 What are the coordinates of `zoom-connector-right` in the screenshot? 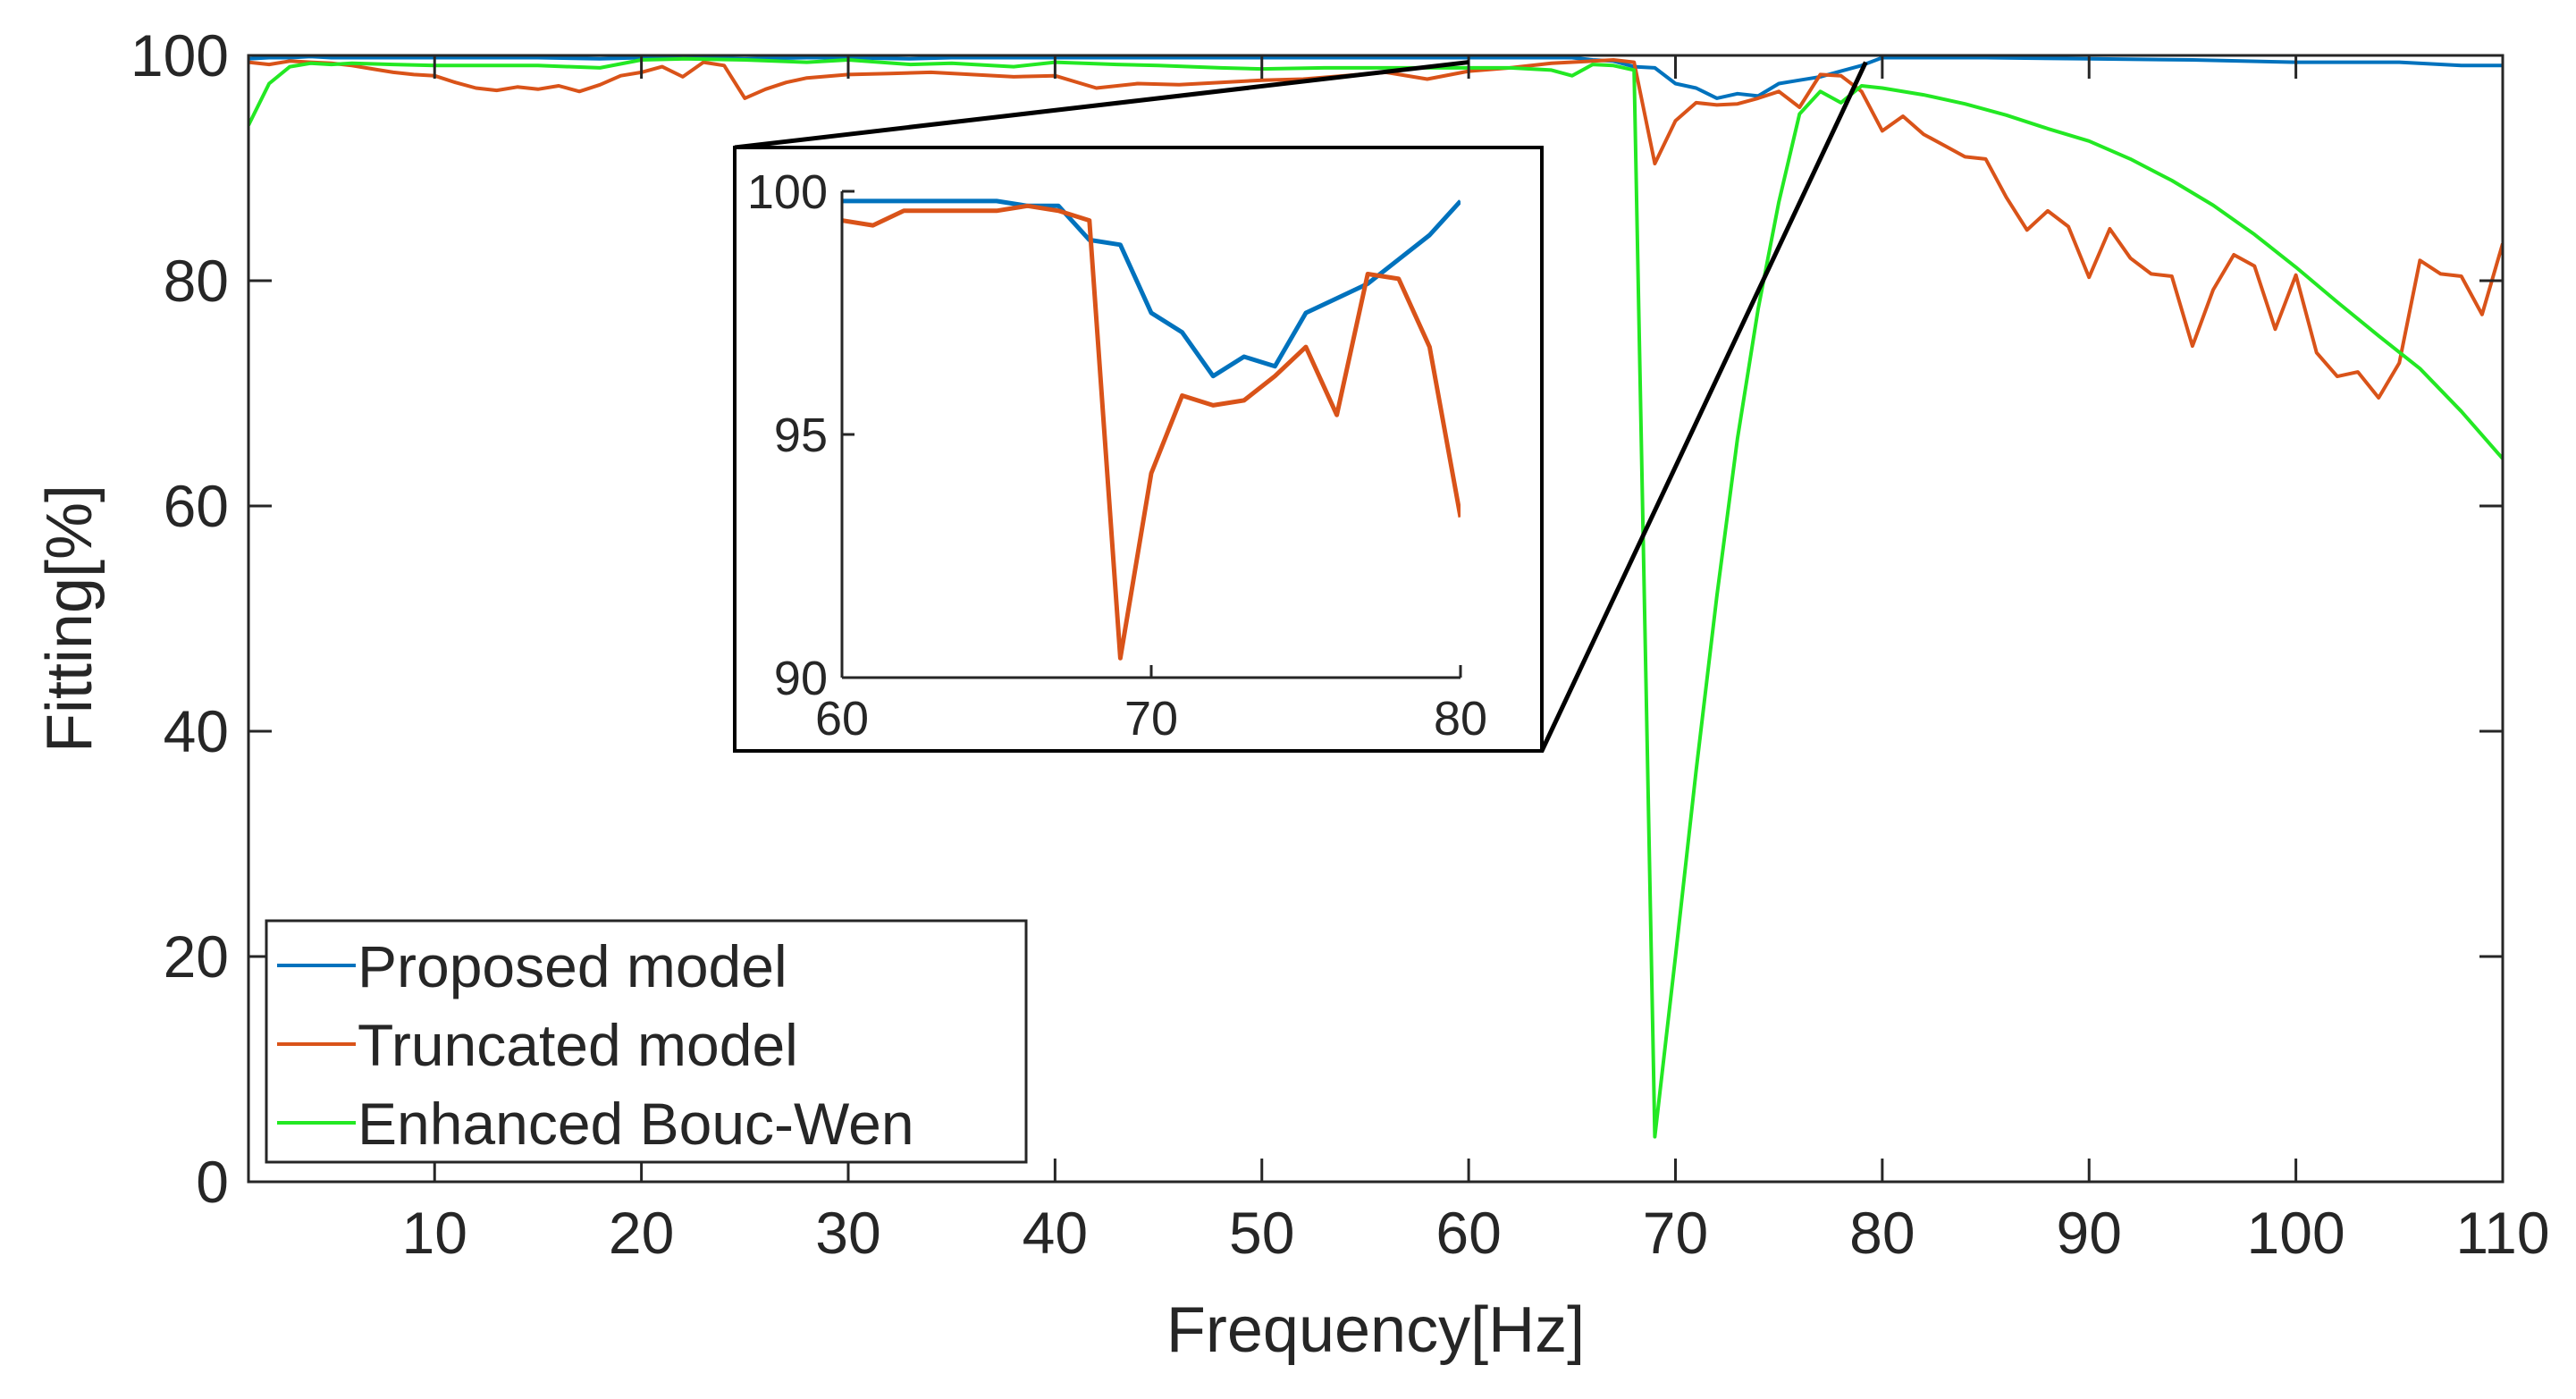 It's located at (1704, 407).